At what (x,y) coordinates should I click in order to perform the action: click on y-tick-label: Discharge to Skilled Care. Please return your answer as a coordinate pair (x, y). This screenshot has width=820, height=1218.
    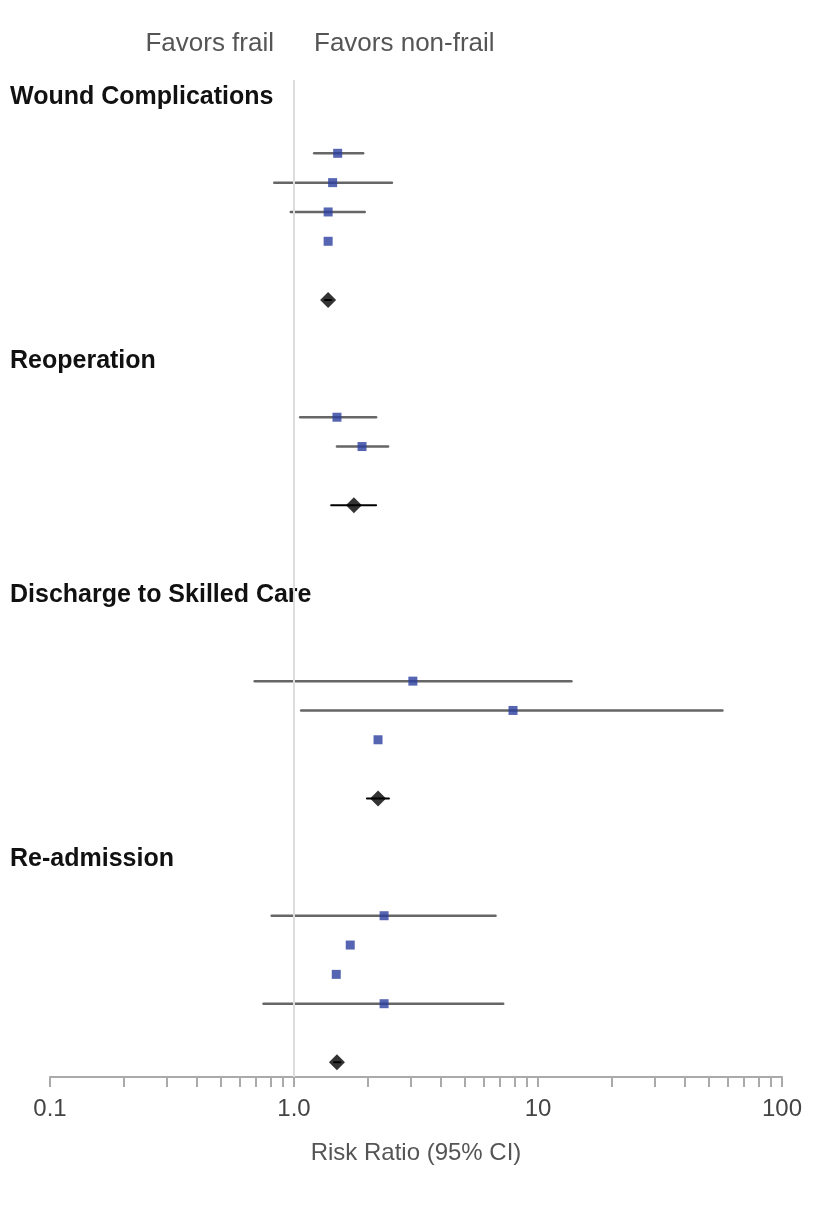
    Looking at the image, I should click on (161, 593).